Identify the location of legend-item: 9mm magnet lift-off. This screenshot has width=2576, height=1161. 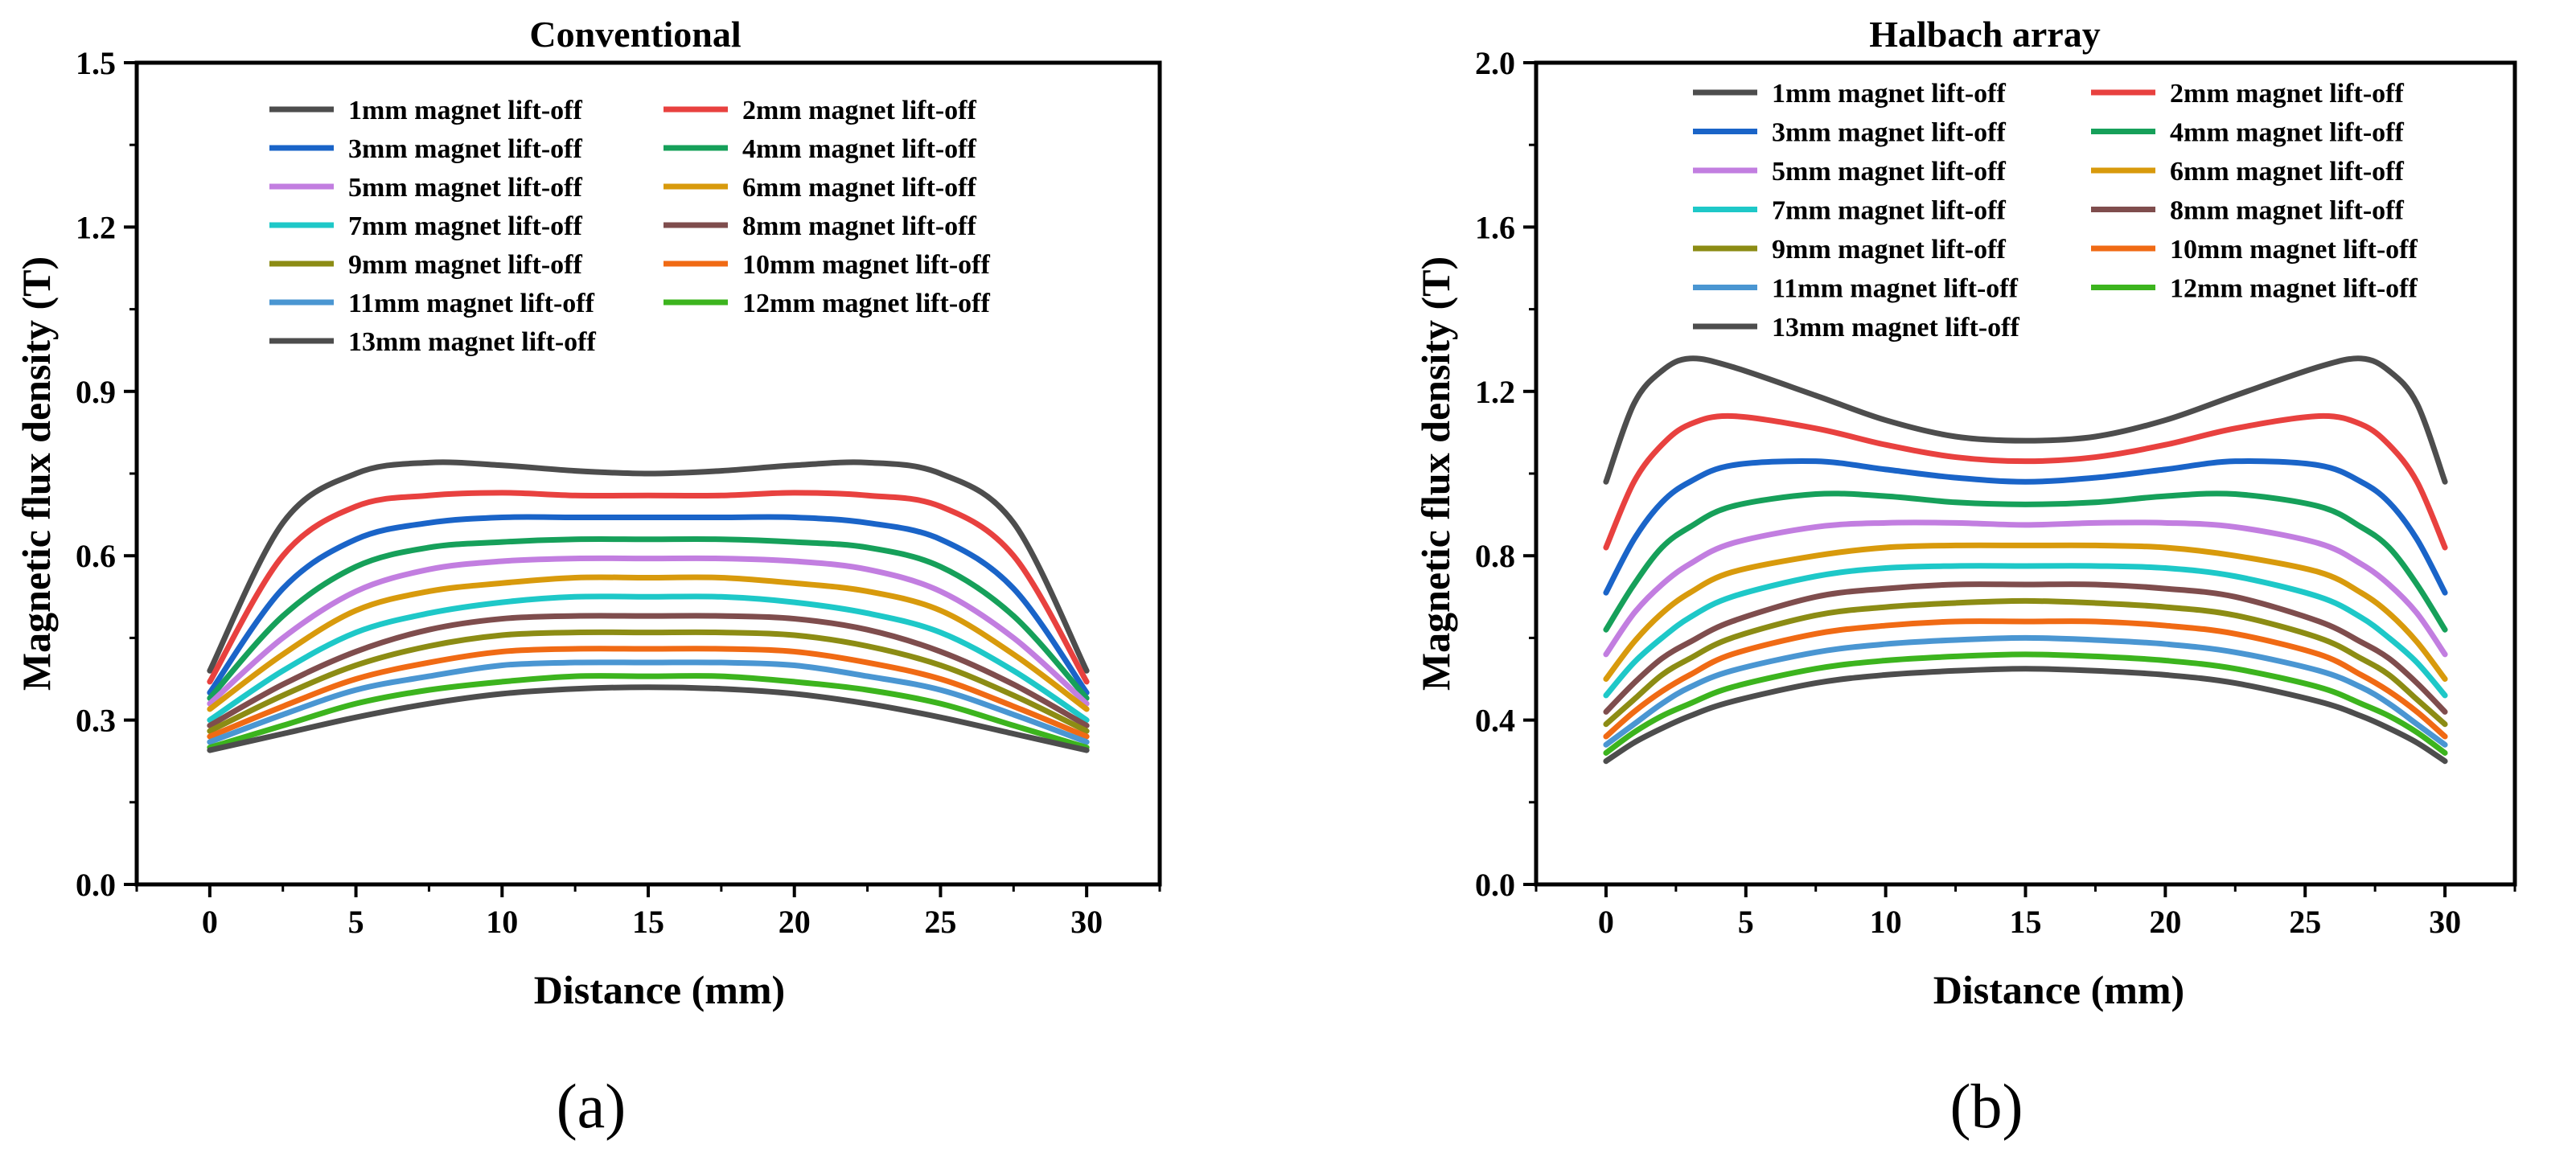
(1849, 250).